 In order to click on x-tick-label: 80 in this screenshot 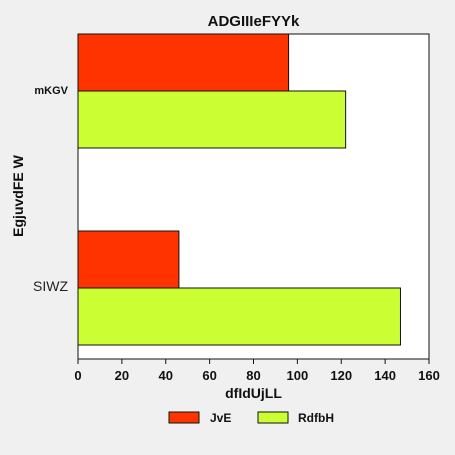, I will do `click(253, 375)`.